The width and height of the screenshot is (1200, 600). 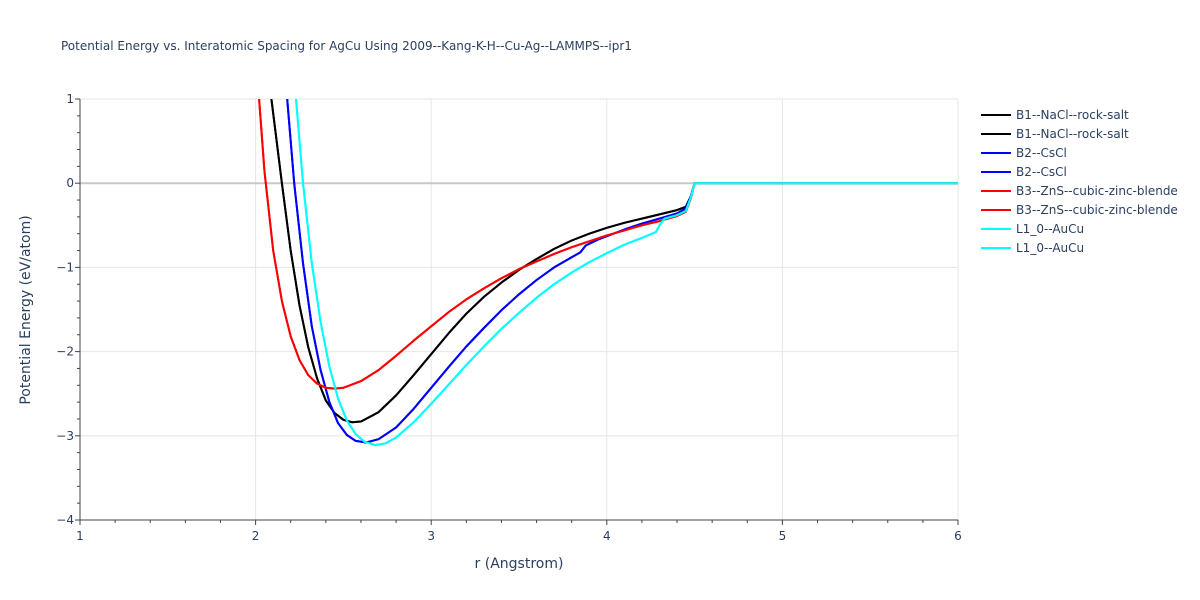 I want to click on y-tick-label: −3, so click(x=65, y=436).